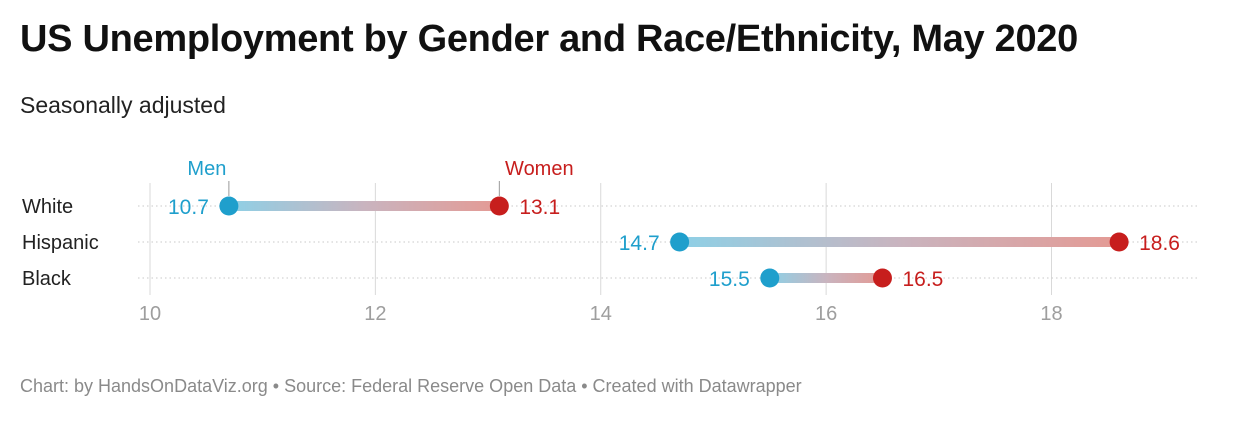 The image size is (1240, 422). What do you see at coordinates (47, 279) in the screenshot?
I see `category-label: Black` at bounding box center [47, 279].